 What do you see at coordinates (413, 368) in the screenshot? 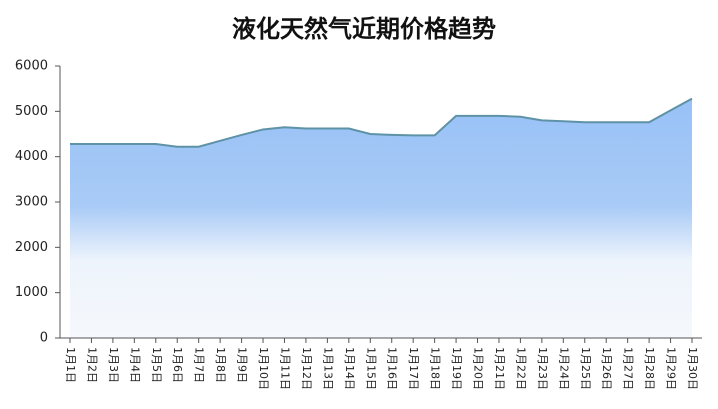
I see `x-tick-label: 1月17日` at bounding box center [413, 368].